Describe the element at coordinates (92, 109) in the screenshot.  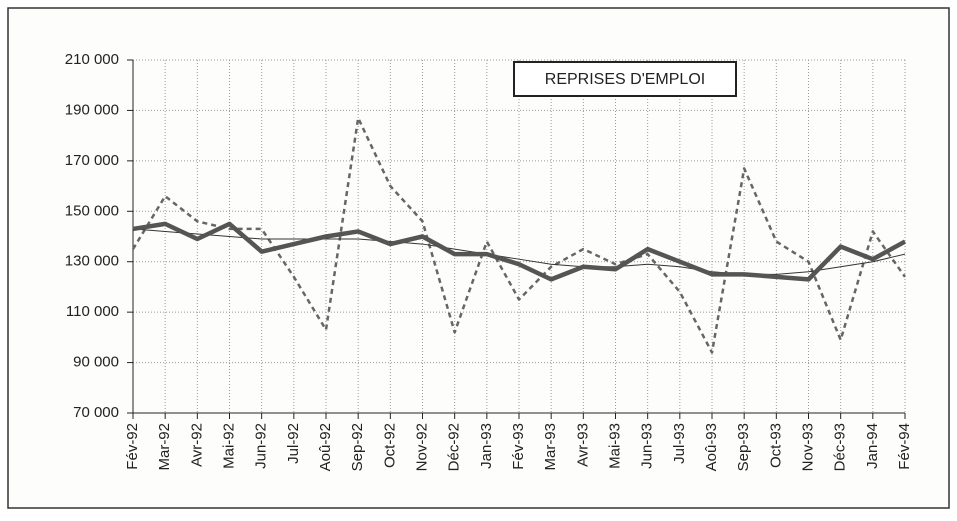
I see `y-tick-label: 190 000` at that location.